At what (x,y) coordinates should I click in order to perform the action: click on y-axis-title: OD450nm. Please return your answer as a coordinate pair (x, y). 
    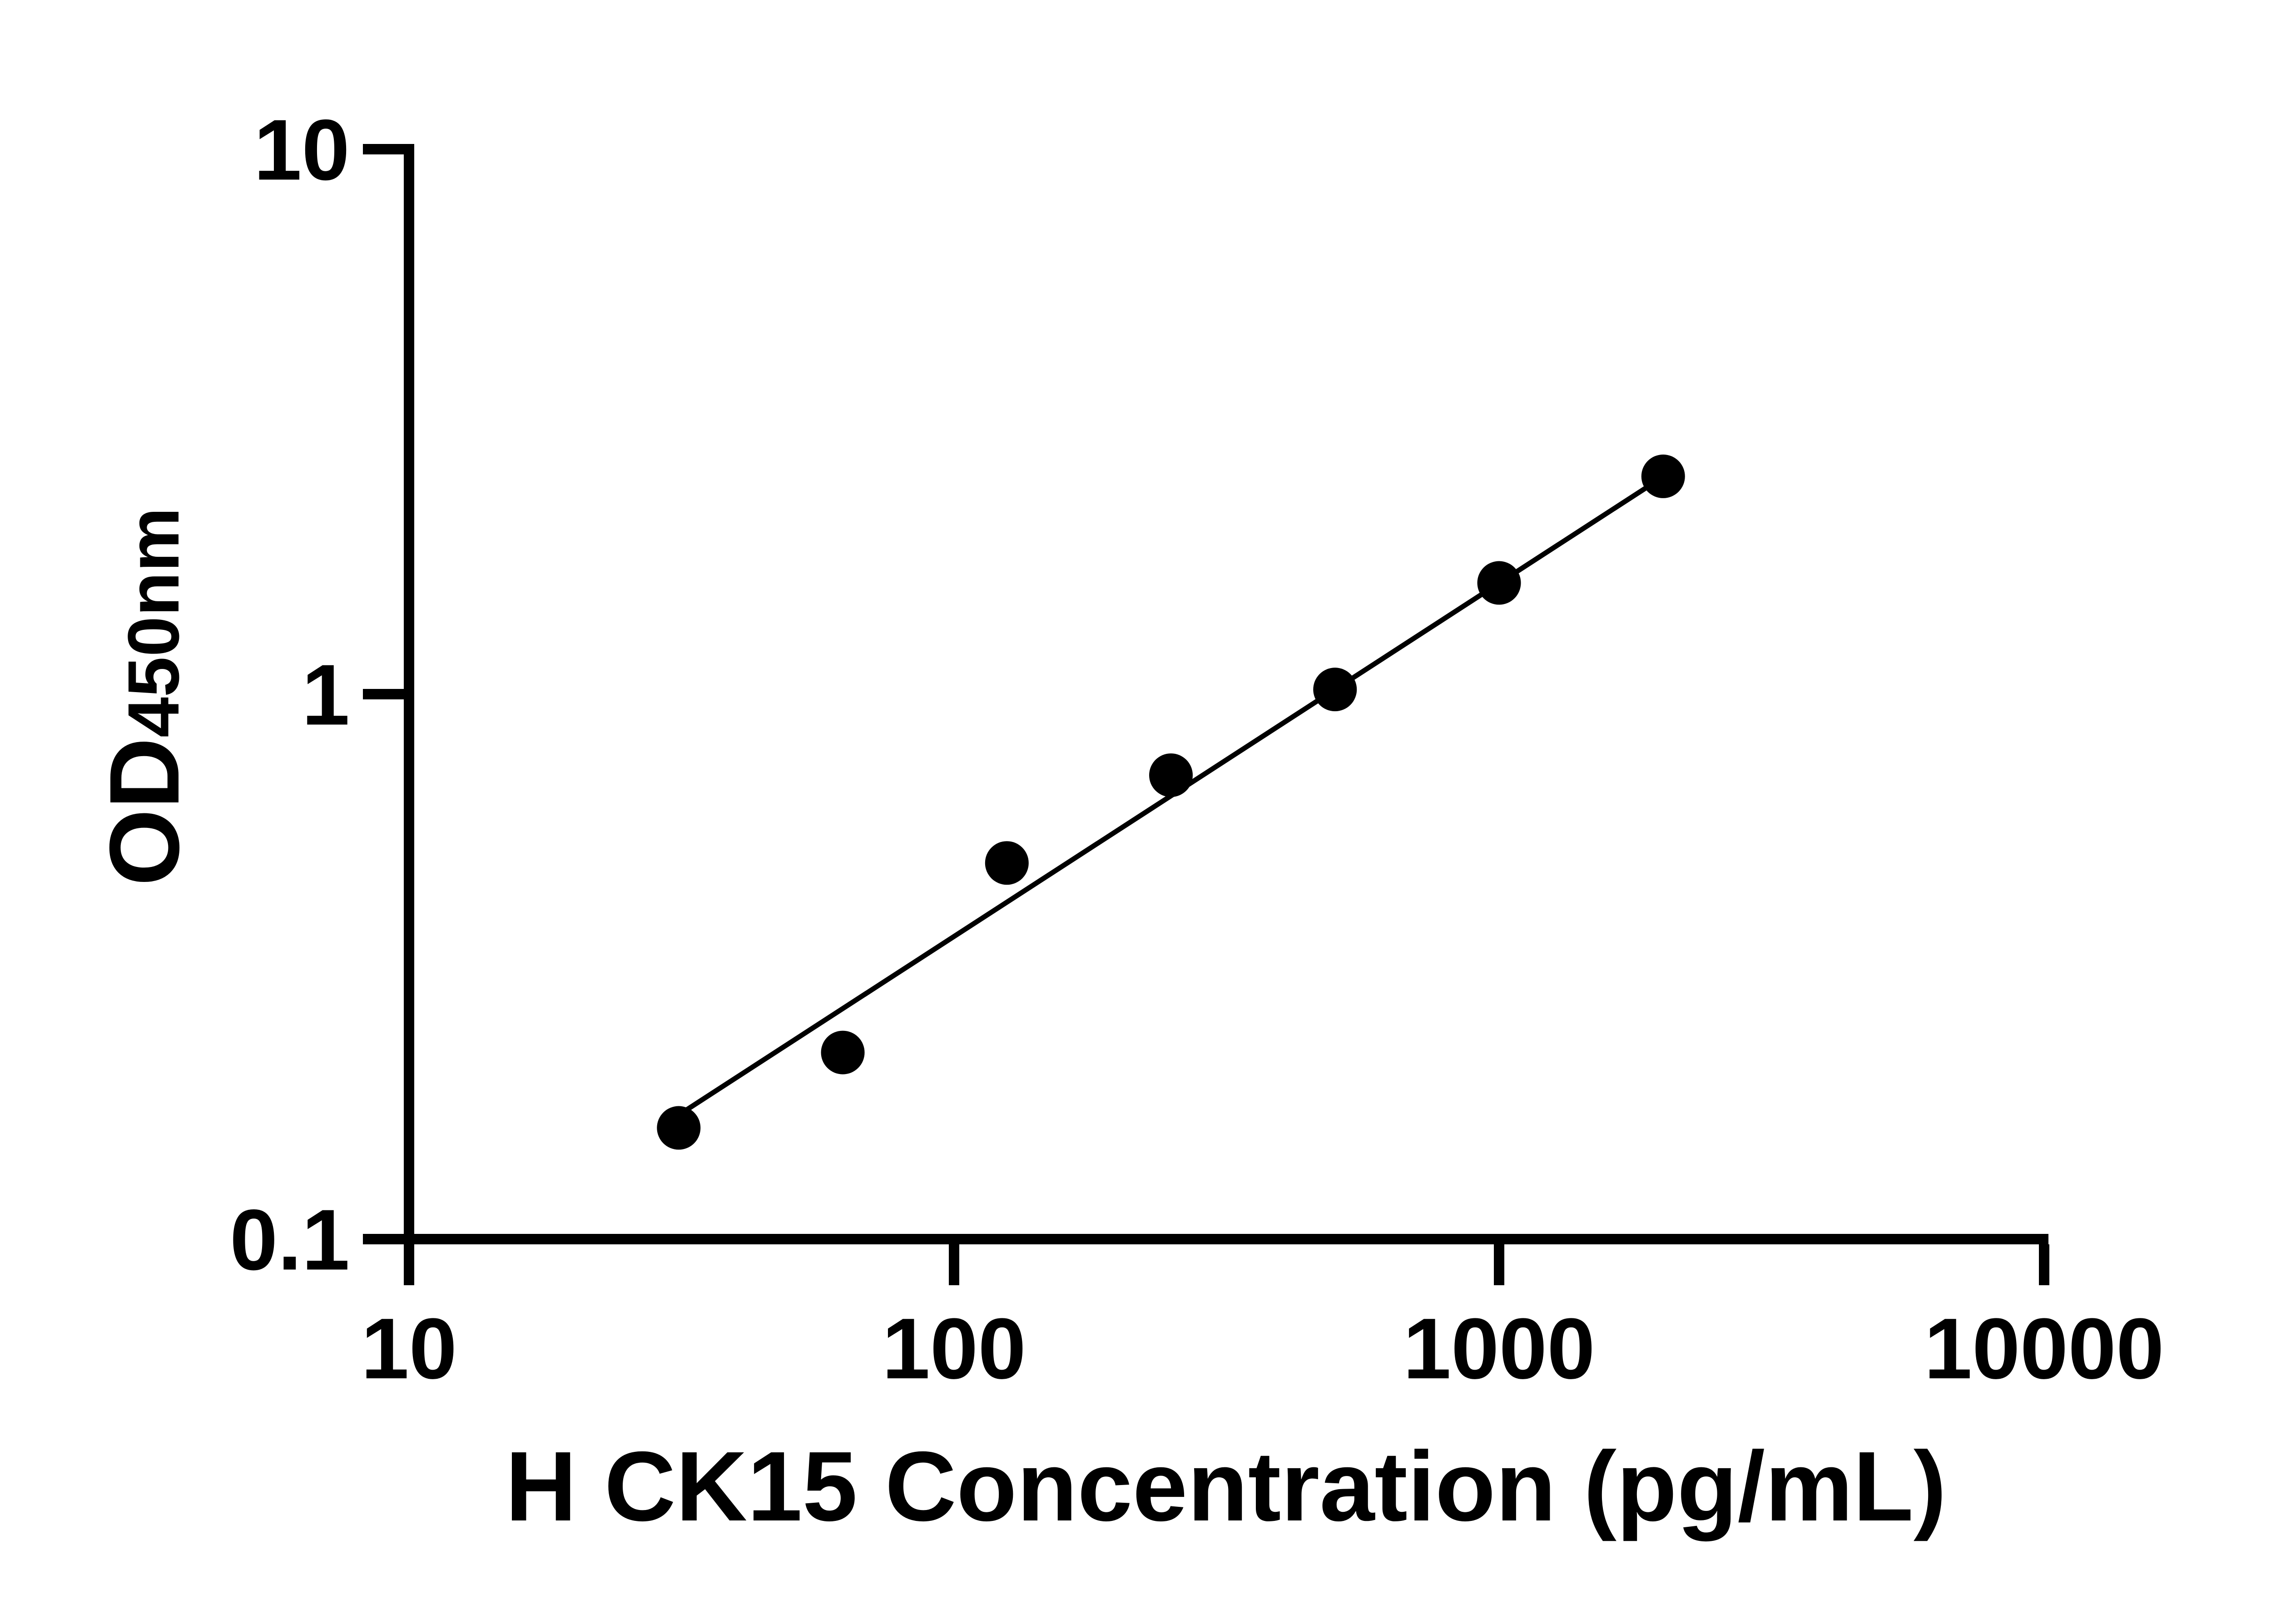
    Looking at the image, I should click on (144, 696).